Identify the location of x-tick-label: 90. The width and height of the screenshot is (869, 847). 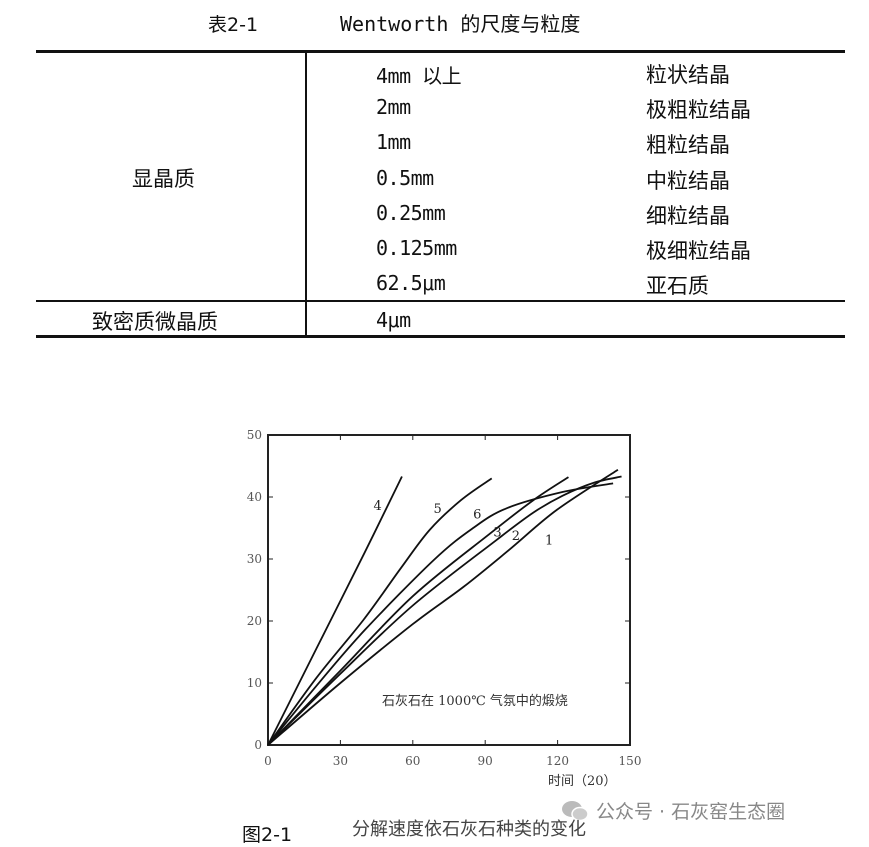
(485, 761).